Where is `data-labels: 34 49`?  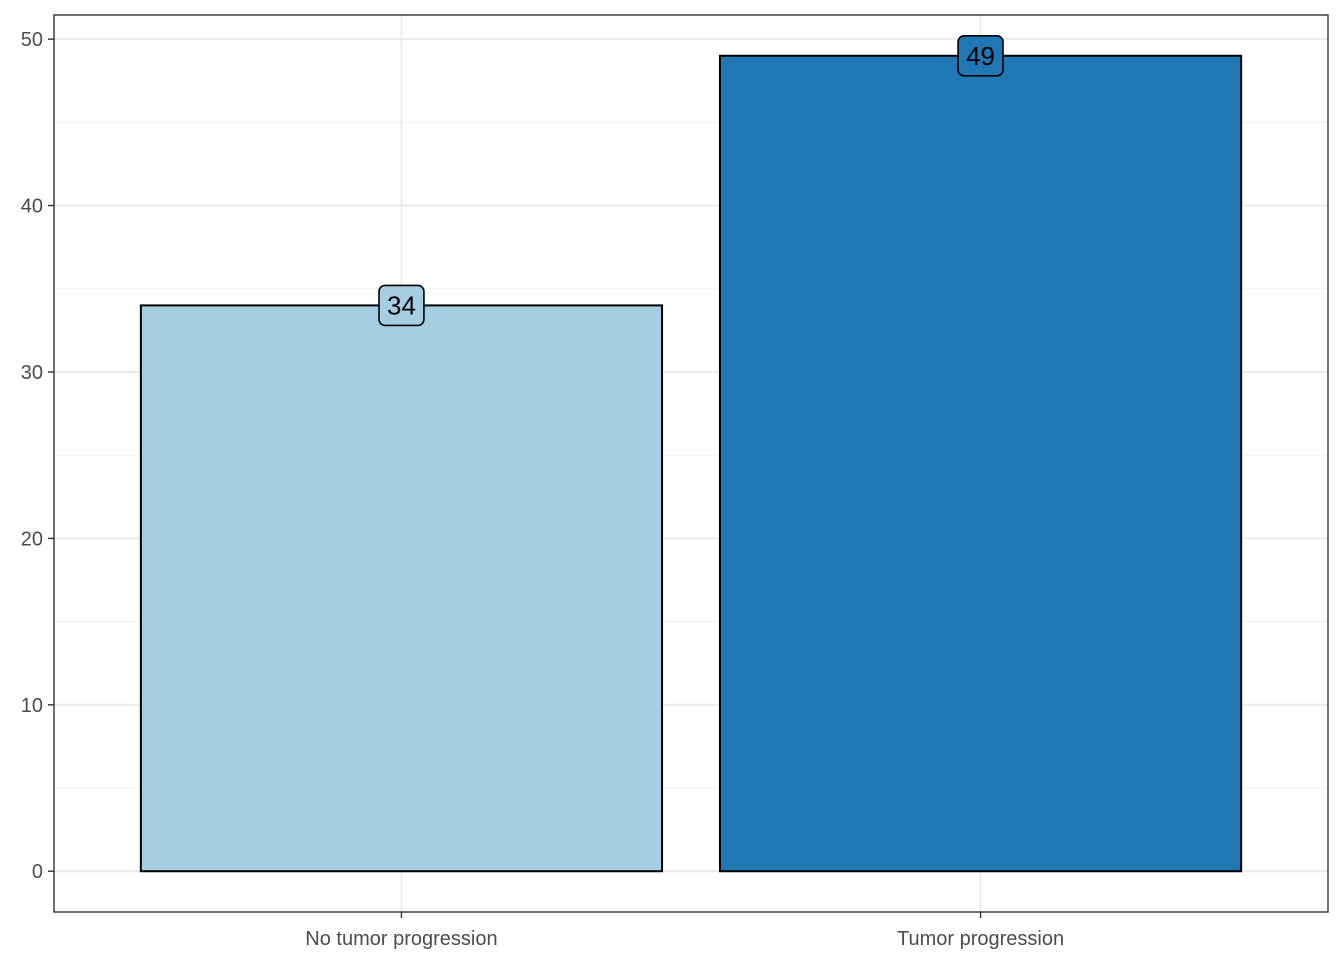 data-labels: 34 49 is located at coordinates (691, 180).